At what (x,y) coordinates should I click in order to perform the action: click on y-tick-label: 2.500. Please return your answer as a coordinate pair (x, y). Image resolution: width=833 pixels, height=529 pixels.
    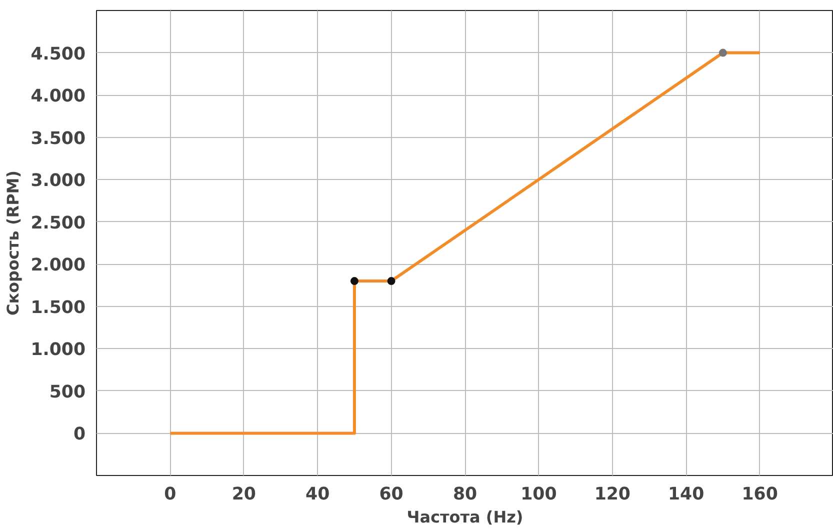
    Looking at the image, I should click on (58, 223).